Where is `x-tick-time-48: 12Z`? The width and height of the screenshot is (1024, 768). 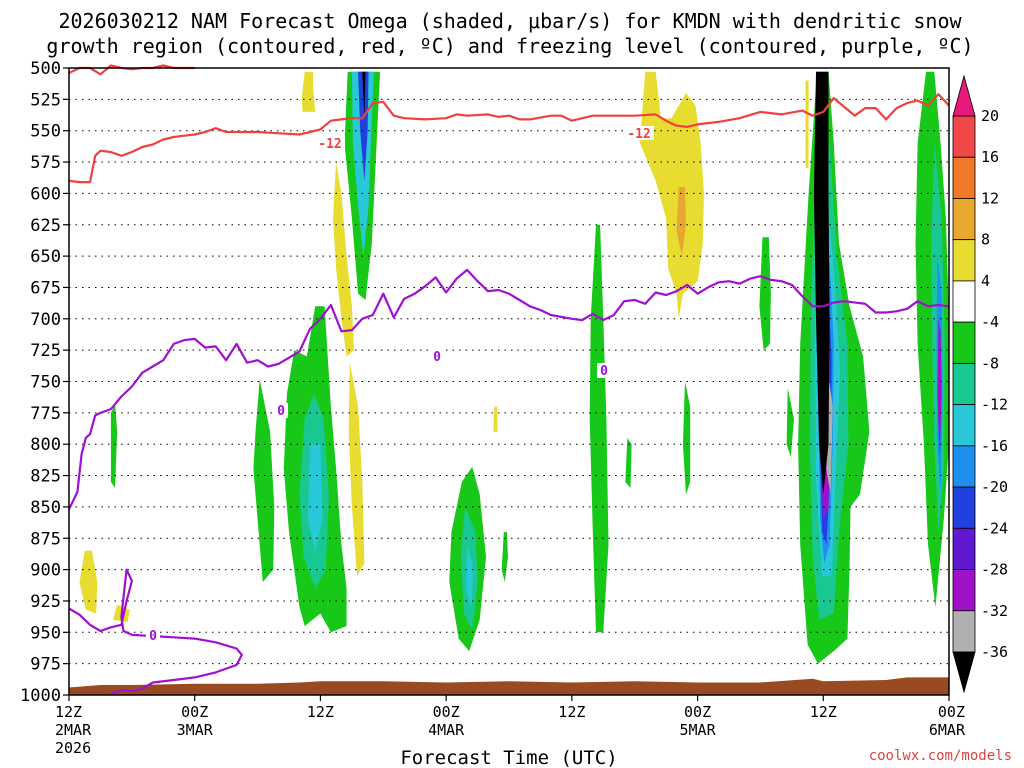
x-tick-time-48: 12Z is located at coordinates (571, 712).